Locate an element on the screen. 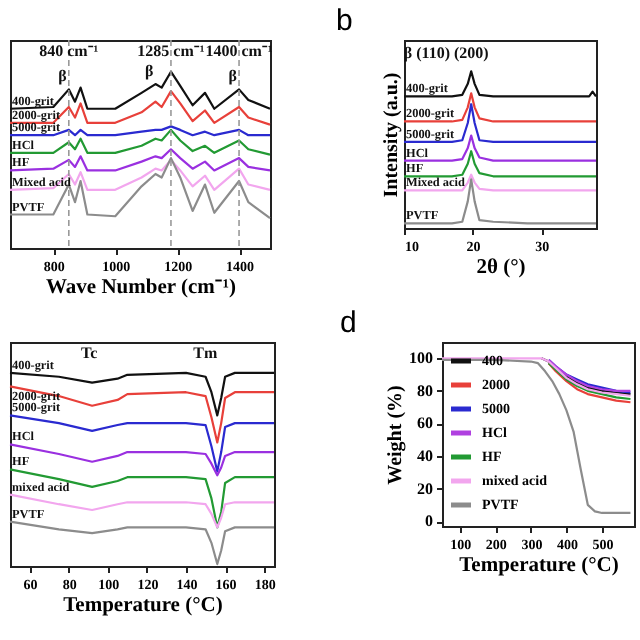 This screenshot has width=640, height=640. y-axis-title: Intensity (a.u.) is located at coordinates (392, 135).